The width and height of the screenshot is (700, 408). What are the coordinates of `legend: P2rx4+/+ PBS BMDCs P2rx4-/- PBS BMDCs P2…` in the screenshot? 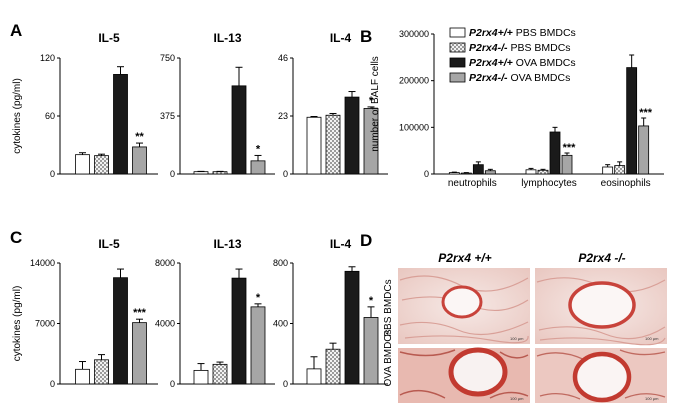 It's located at (512, 55).